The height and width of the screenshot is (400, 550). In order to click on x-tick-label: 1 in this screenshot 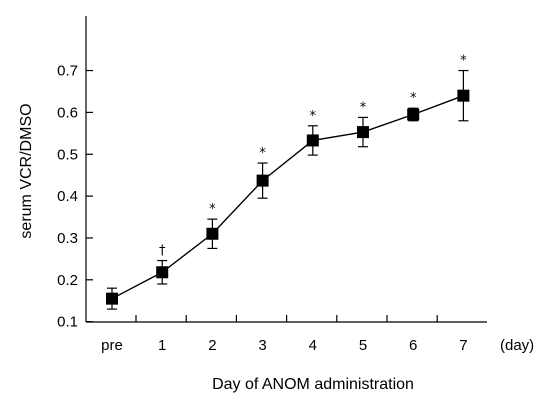, I will do `click(162, 345)`.